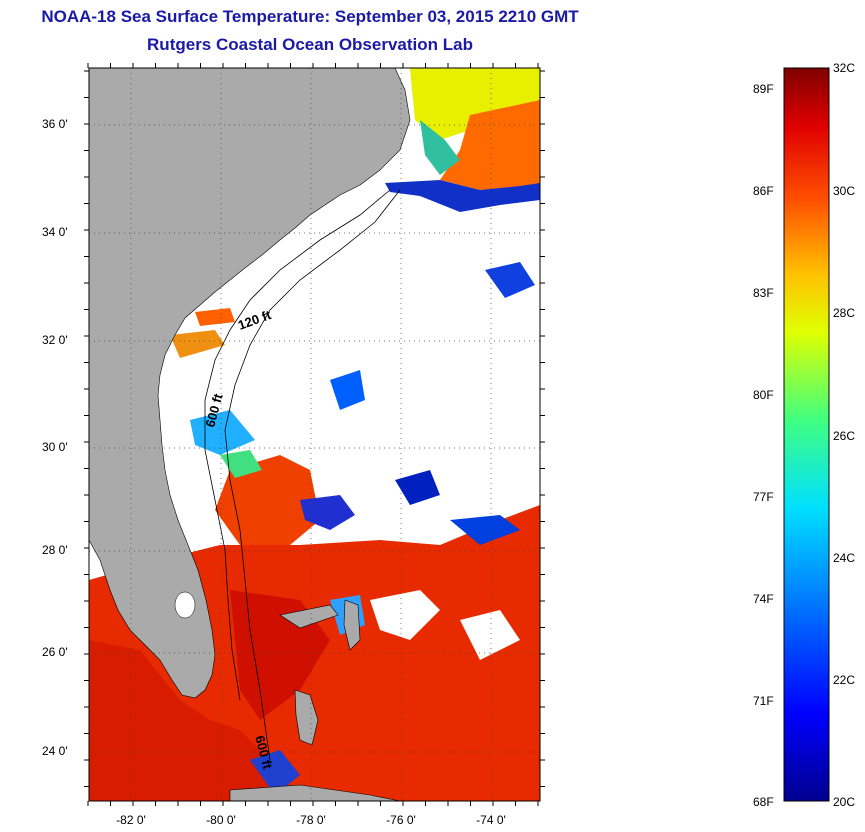  What do you see at coordinates (844, 191) in the screenshot?
I see `colorbar-c-label: 30C` at bounding box center [844, 191].